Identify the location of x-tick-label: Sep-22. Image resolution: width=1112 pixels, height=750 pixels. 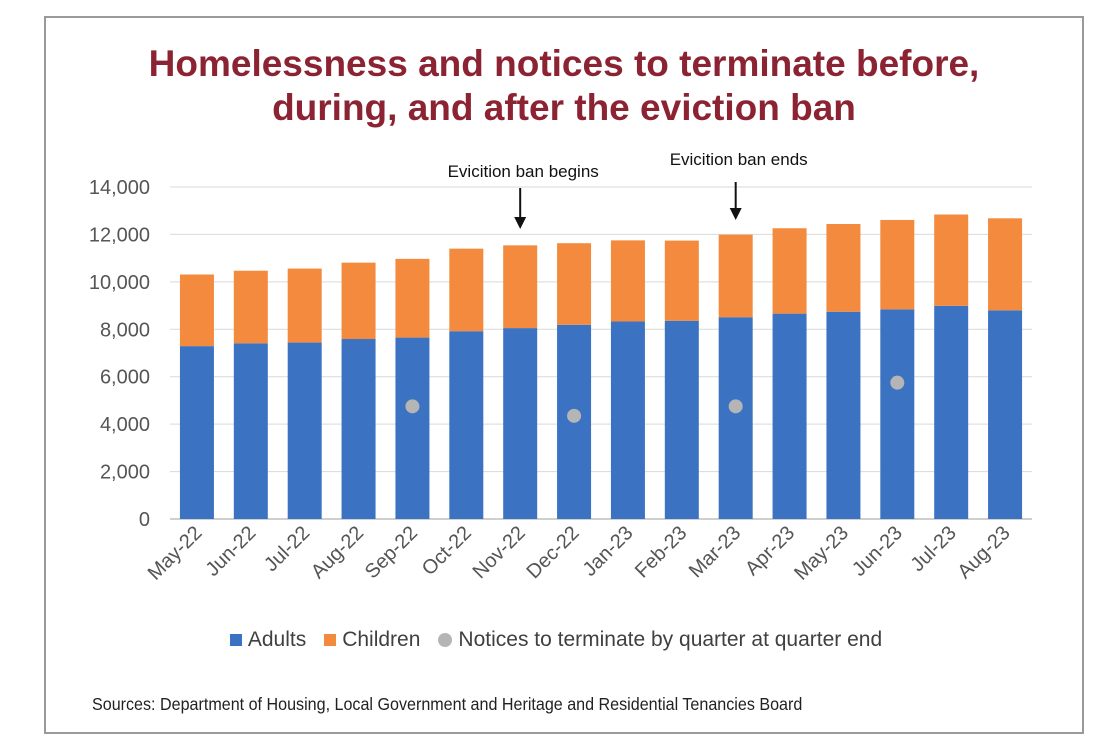
(391, 552).